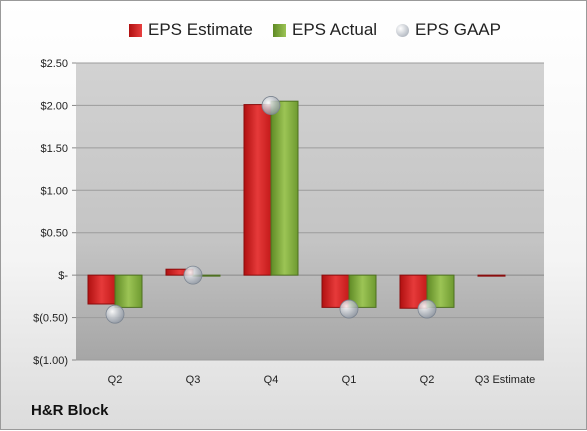  What do you see at coordinates (54, 106) in the screenshot?
I see `y-tick-label: $2.00` at bounding box center [54, 106].